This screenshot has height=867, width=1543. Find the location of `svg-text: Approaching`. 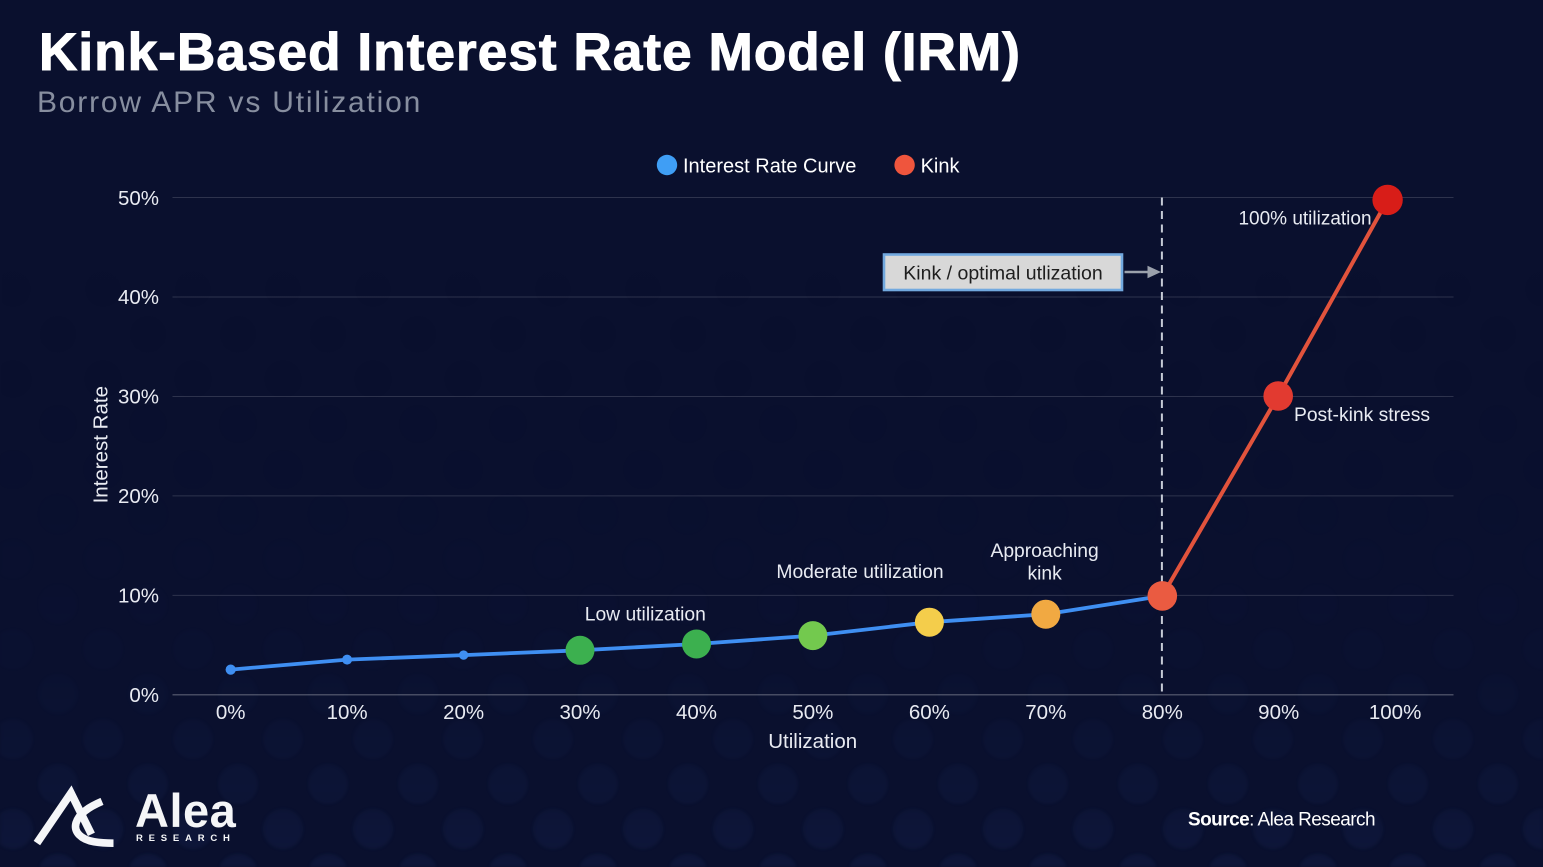

svg-text: Approaching is located at coordinates (1044, 551).